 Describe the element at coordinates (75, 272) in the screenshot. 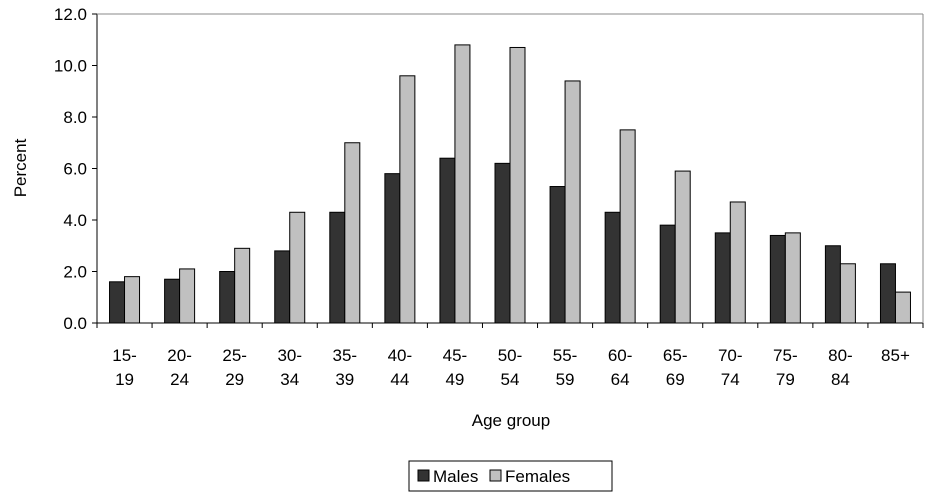

I see `y-tick-label: 2.0` at that location.